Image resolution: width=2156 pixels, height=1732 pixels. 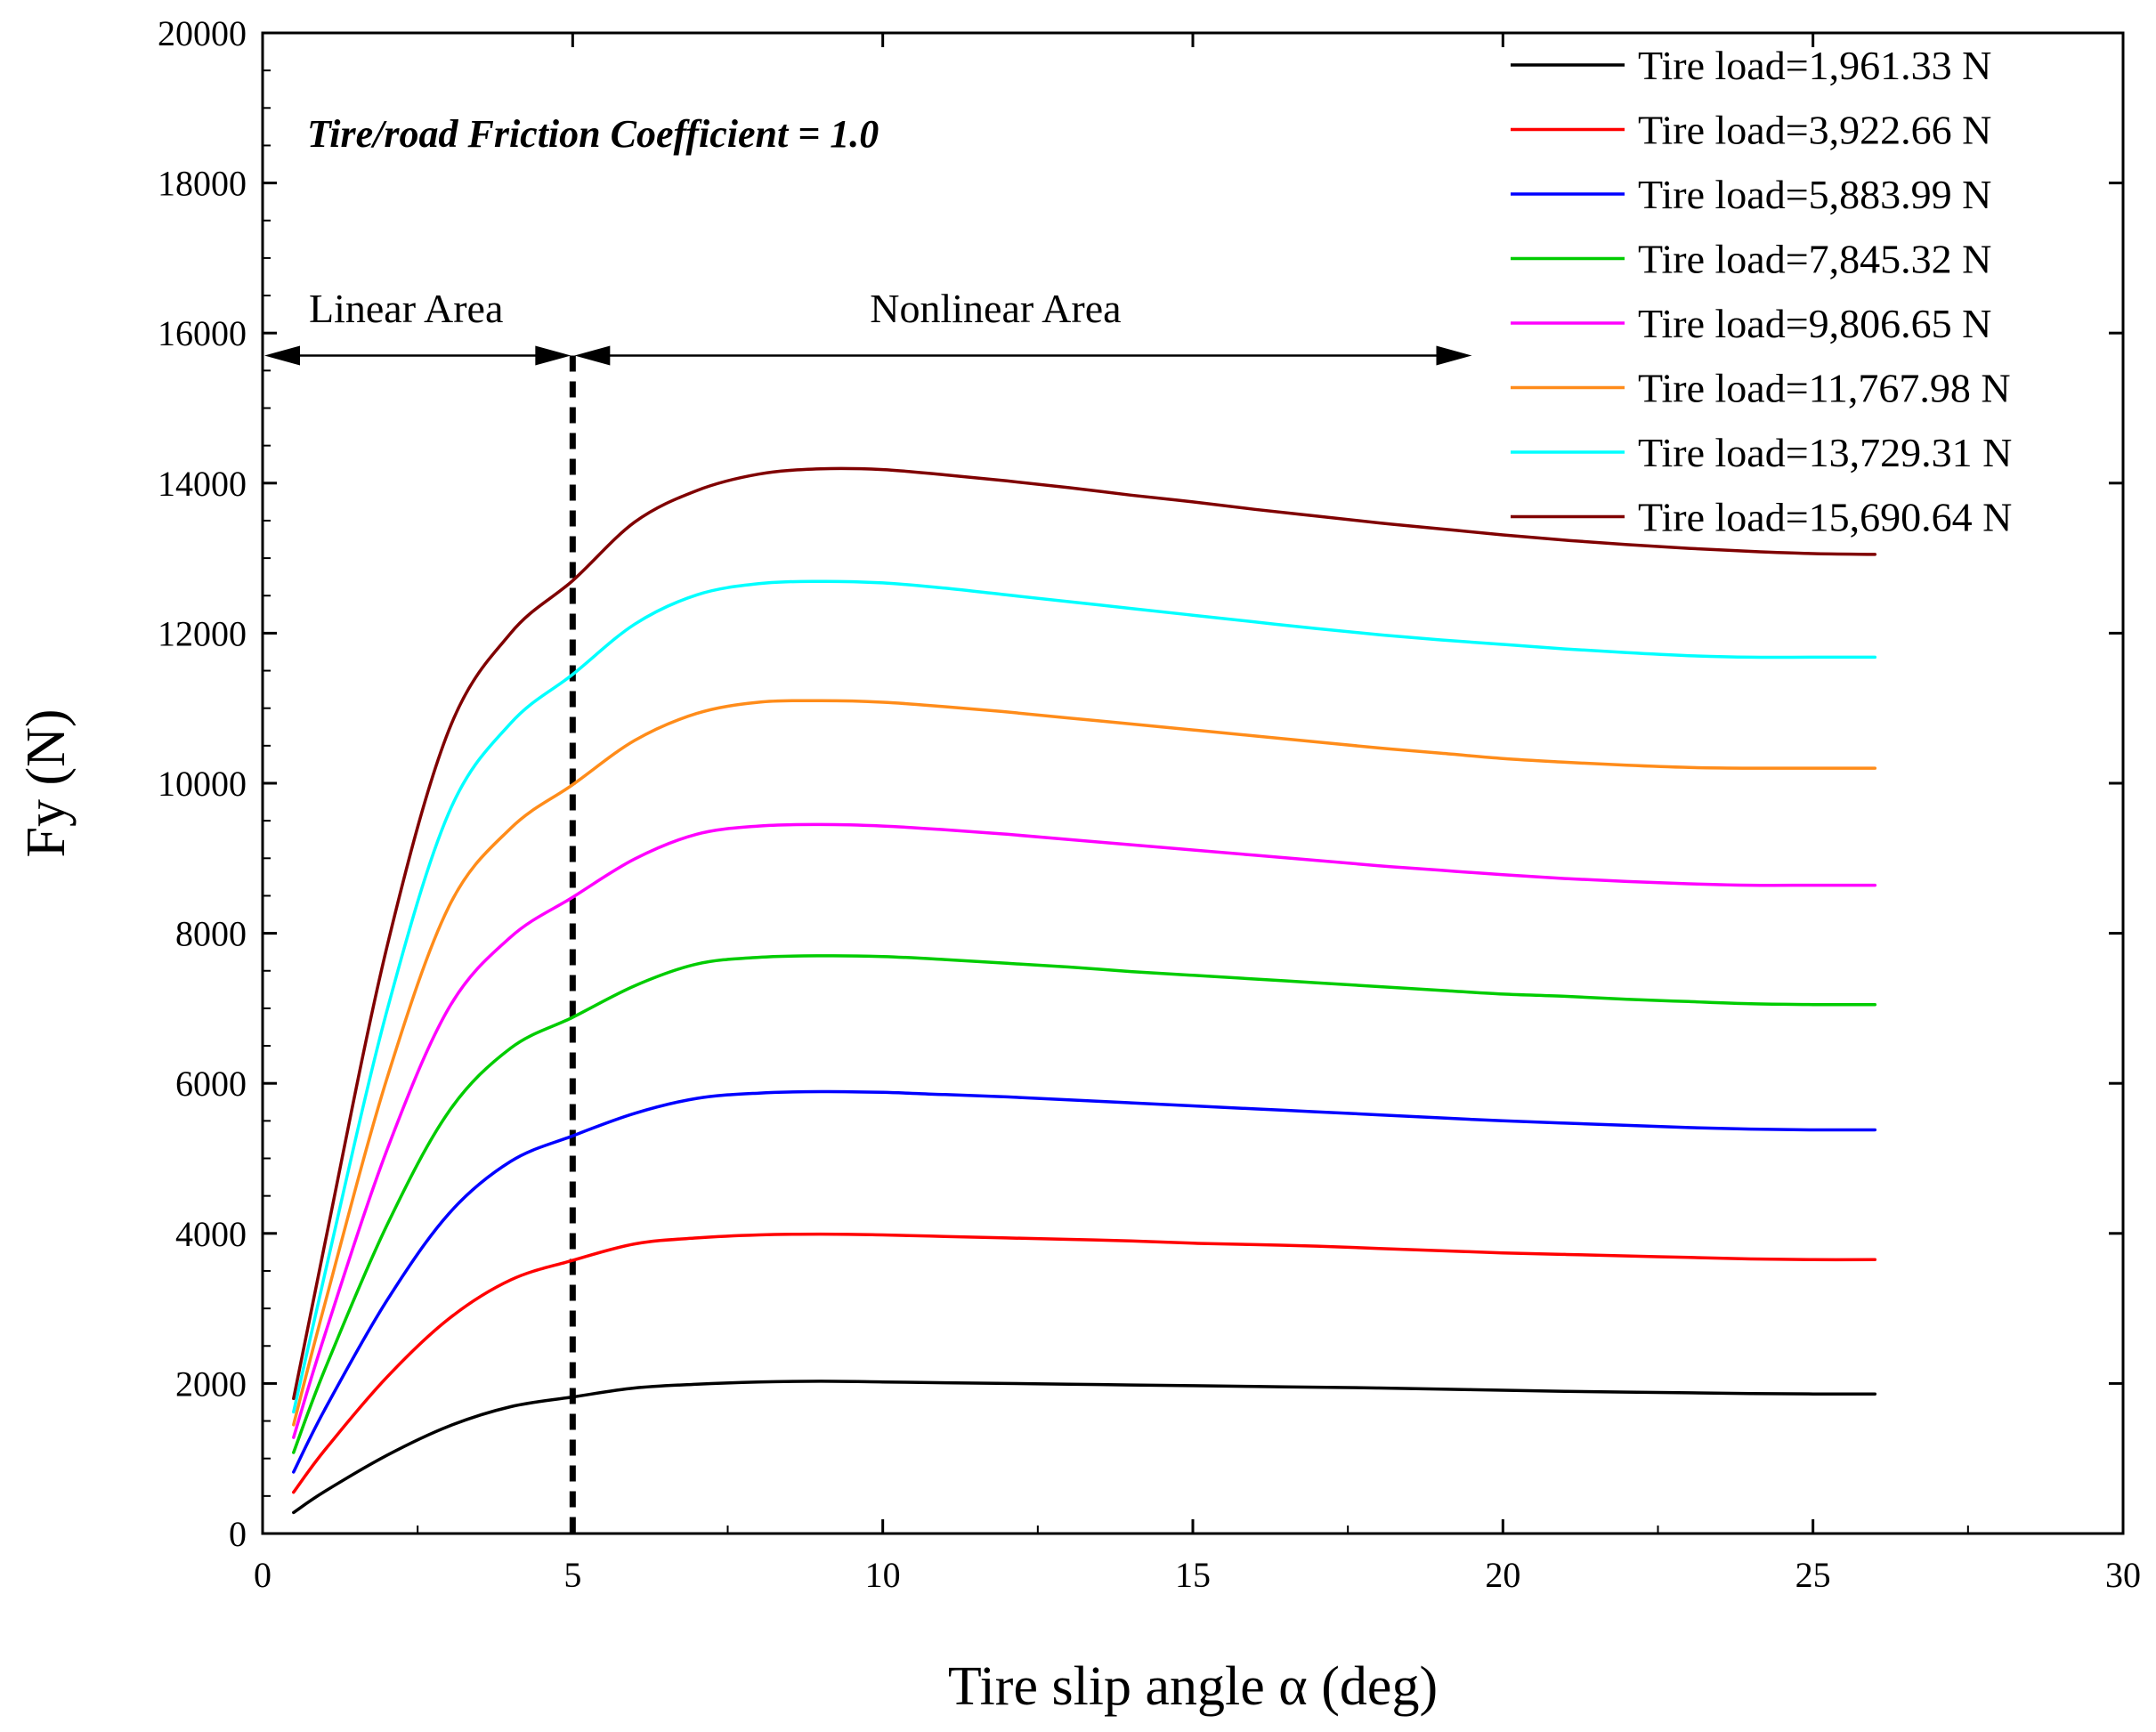 I want to click on x-tick-label: 20, so click(x=1502, y=1575).